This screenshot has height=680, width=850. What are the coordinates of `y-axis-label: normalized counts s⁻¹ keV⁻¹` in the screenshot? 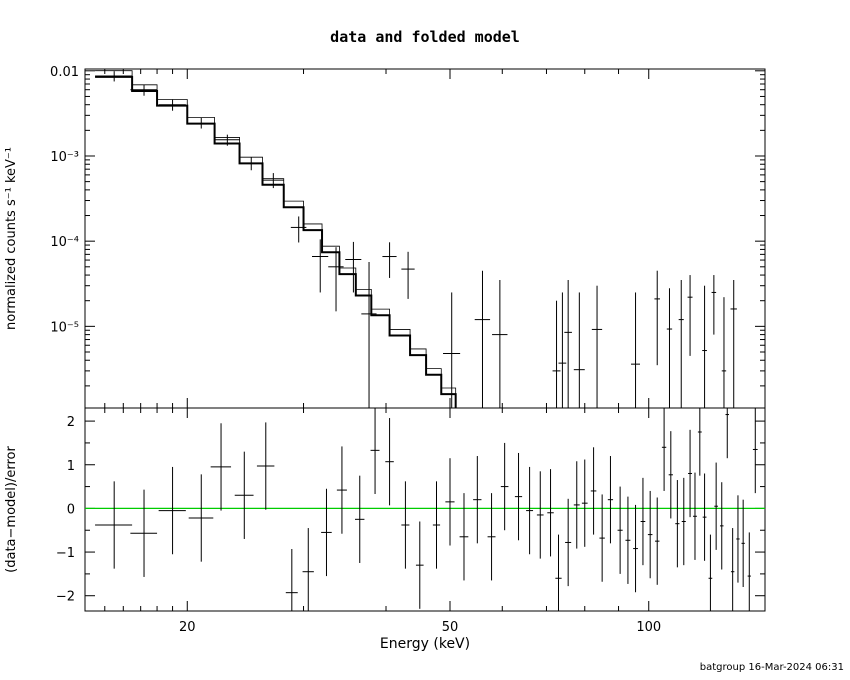 It's located at (11, 238).